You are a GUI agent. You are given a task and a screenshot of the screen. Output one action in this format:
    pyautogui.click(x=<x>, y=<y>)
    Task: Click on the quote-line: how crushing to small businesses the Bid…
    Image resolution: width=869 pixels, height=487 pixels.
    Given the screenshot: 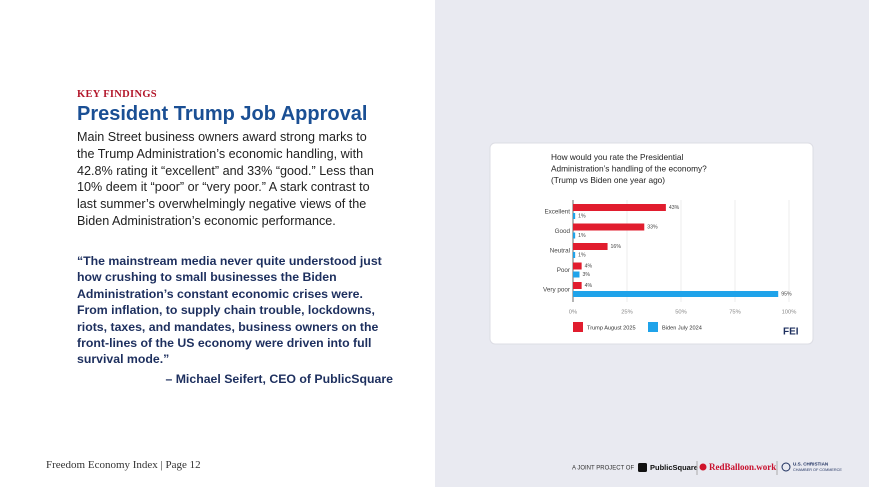 What is the action you would take?
    pyautogui.click(x=207, y=277)
    